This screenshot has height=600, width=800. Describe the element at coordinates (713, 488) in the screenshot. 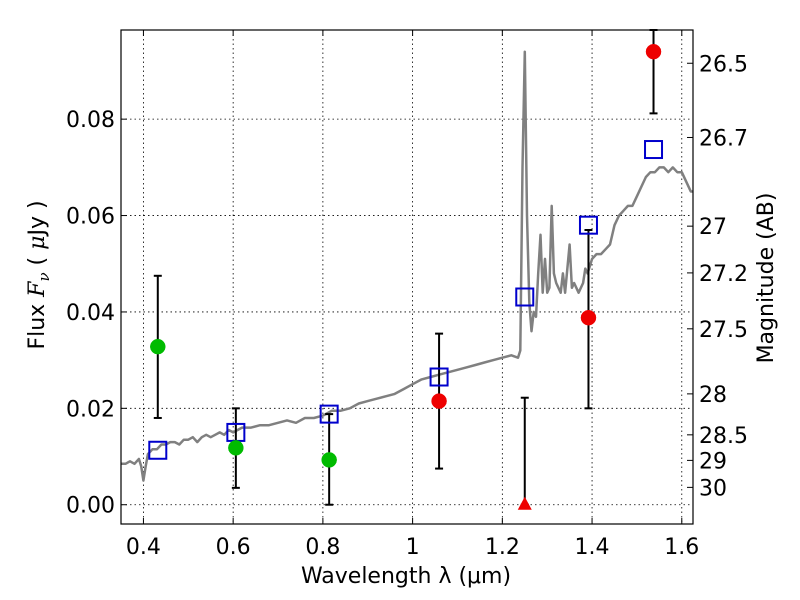

I see `right-tick-label: 30` at that location.